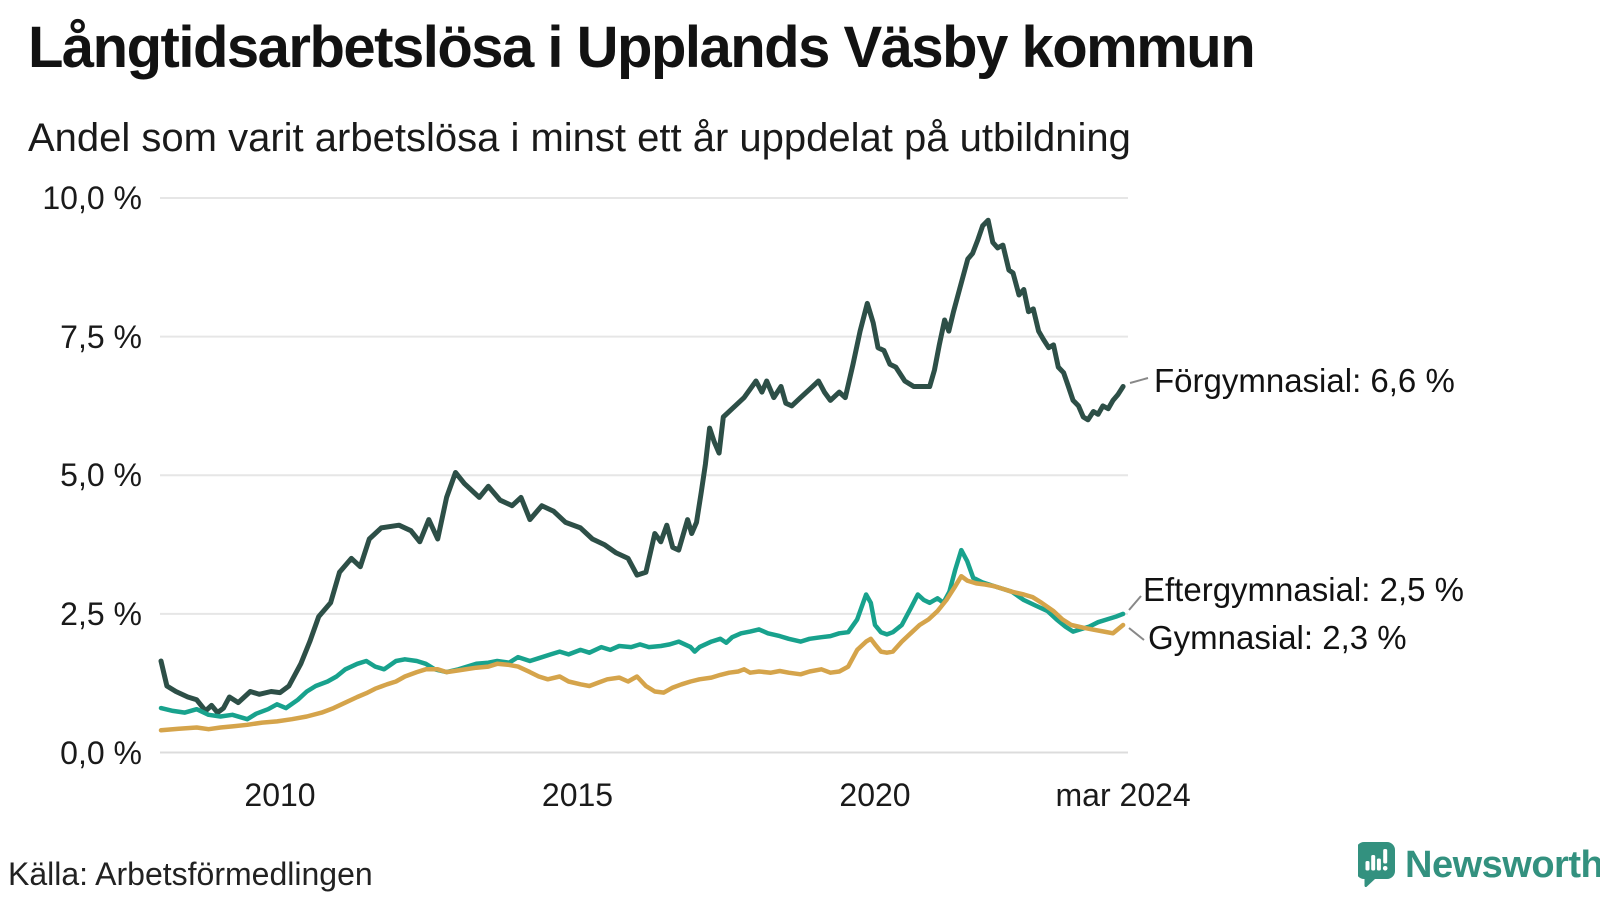  I want to click on series-line-eftergymnasial, so click(642, 634).